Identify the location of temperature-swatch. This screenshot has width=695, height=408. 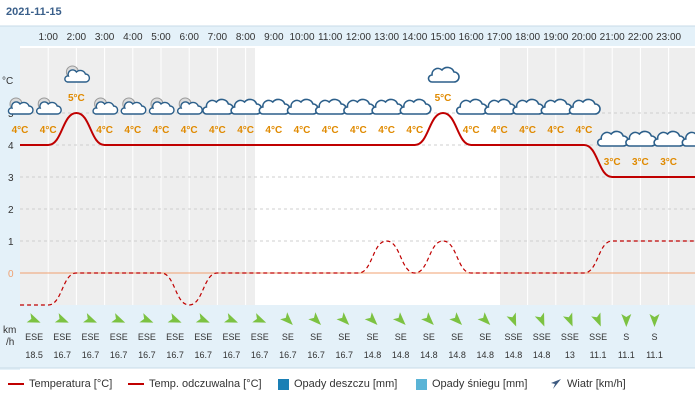
(16, 384).